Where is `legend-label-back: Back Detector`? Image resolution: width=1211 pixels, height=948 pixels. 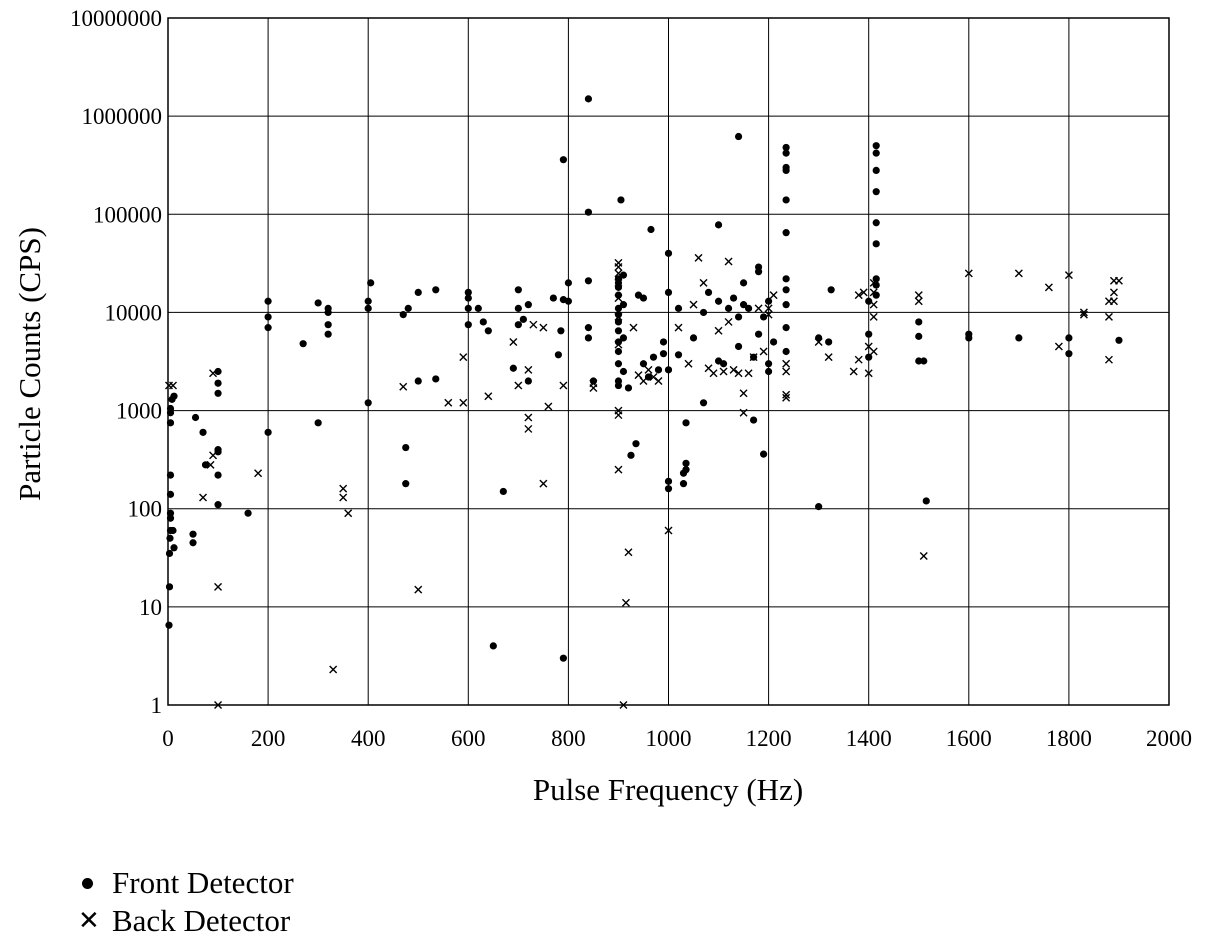 legend-label-back: Back Detector is located at coordinates (201, 921).